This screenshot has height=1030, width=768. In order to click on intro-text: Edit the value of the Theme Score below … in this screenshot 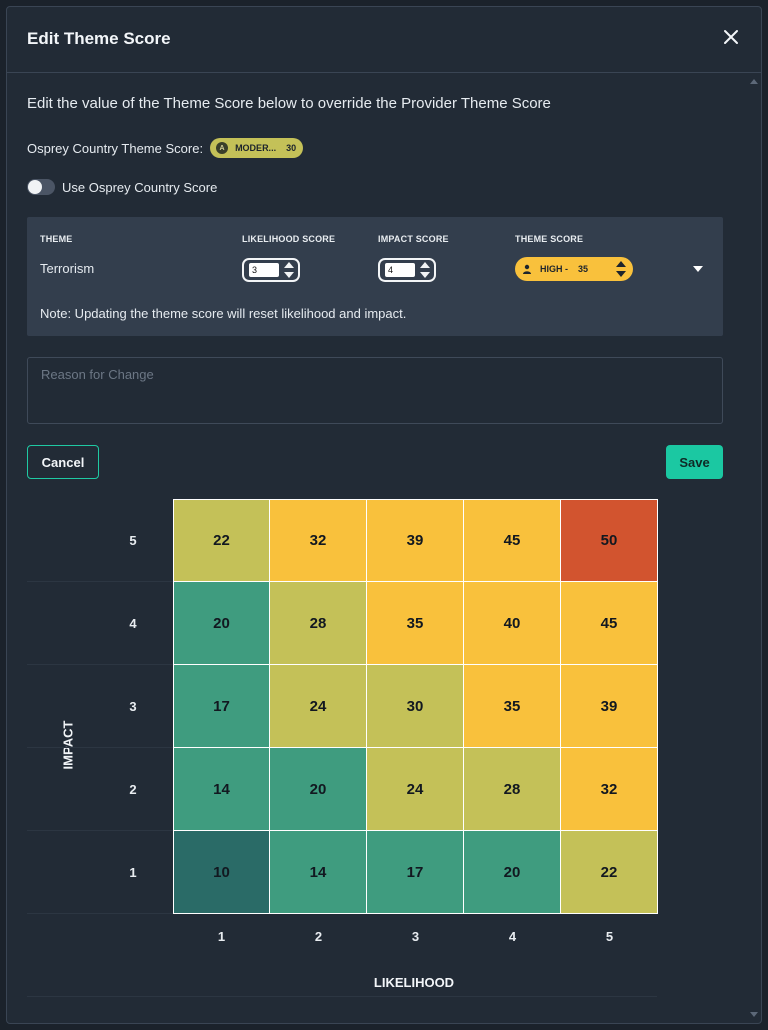, I will do `click(289, 103)`.